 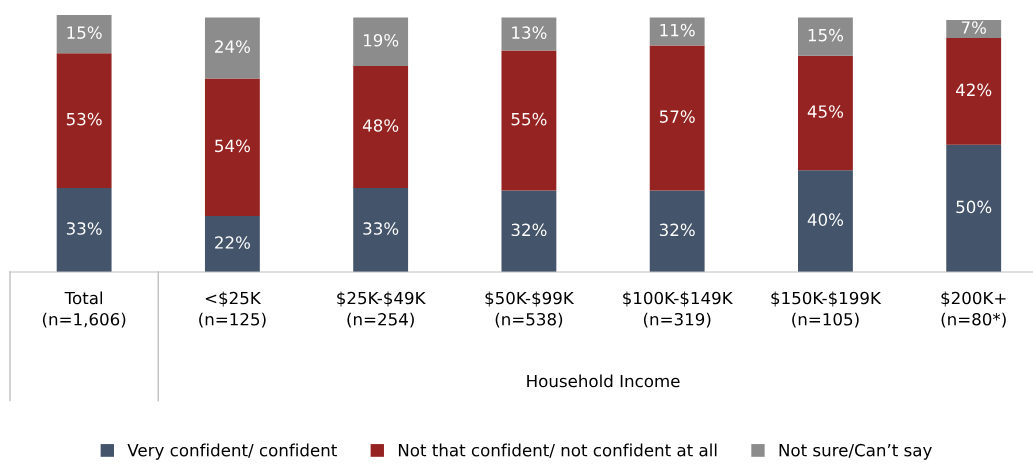 I want to click on data-label: 7%, so click(x=973, y=27).